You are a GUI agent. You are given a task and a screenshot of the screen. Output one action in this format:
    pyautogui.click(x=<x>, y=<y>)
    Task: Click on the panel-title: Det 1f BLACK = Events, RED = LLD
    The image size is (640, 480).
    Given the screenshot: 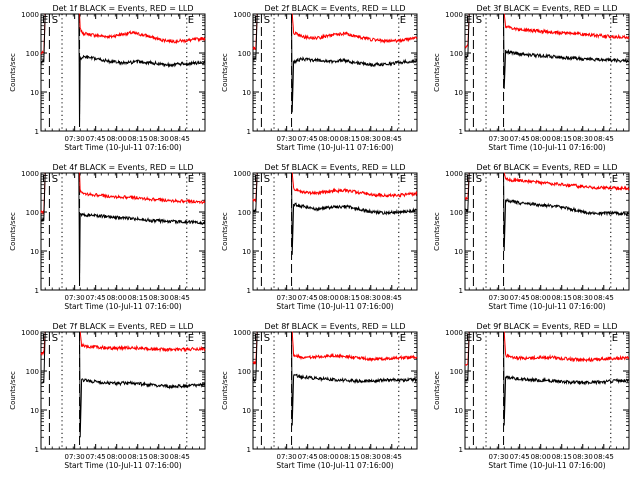 What is the action you would take?
    pyautogui.click(x=122, y=8)
    